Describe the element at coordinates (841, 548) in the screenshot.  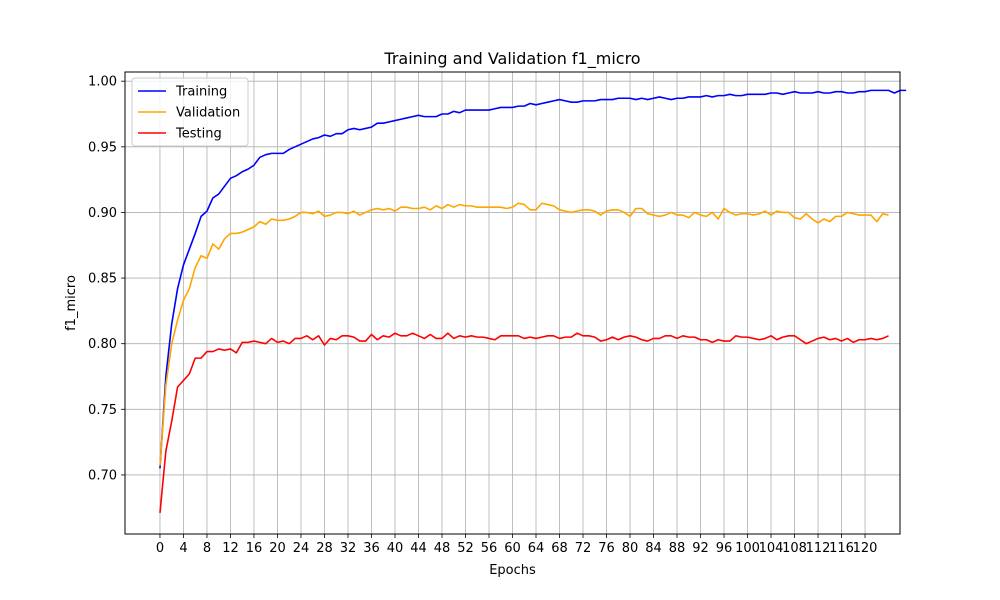
I see `x-tick-label: 116` at that location.